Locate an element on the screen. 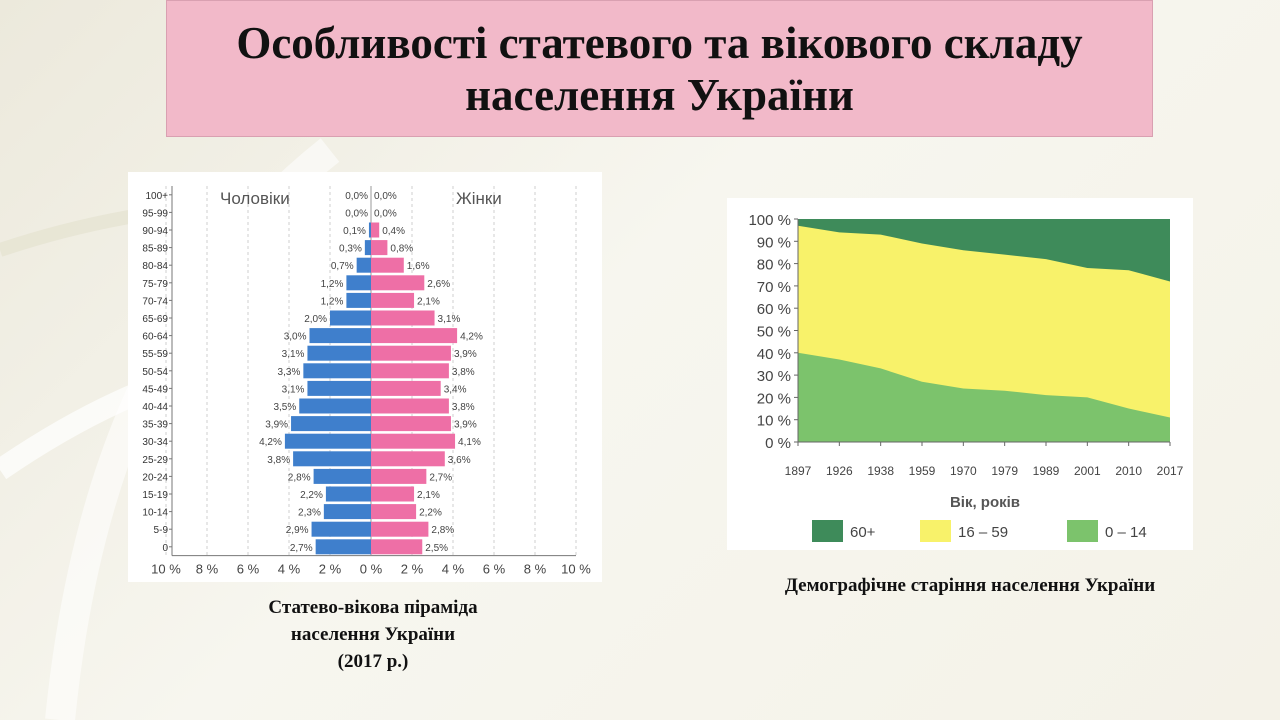  pyramid-age-label: 5-9 is located at coordinates (161, 530).